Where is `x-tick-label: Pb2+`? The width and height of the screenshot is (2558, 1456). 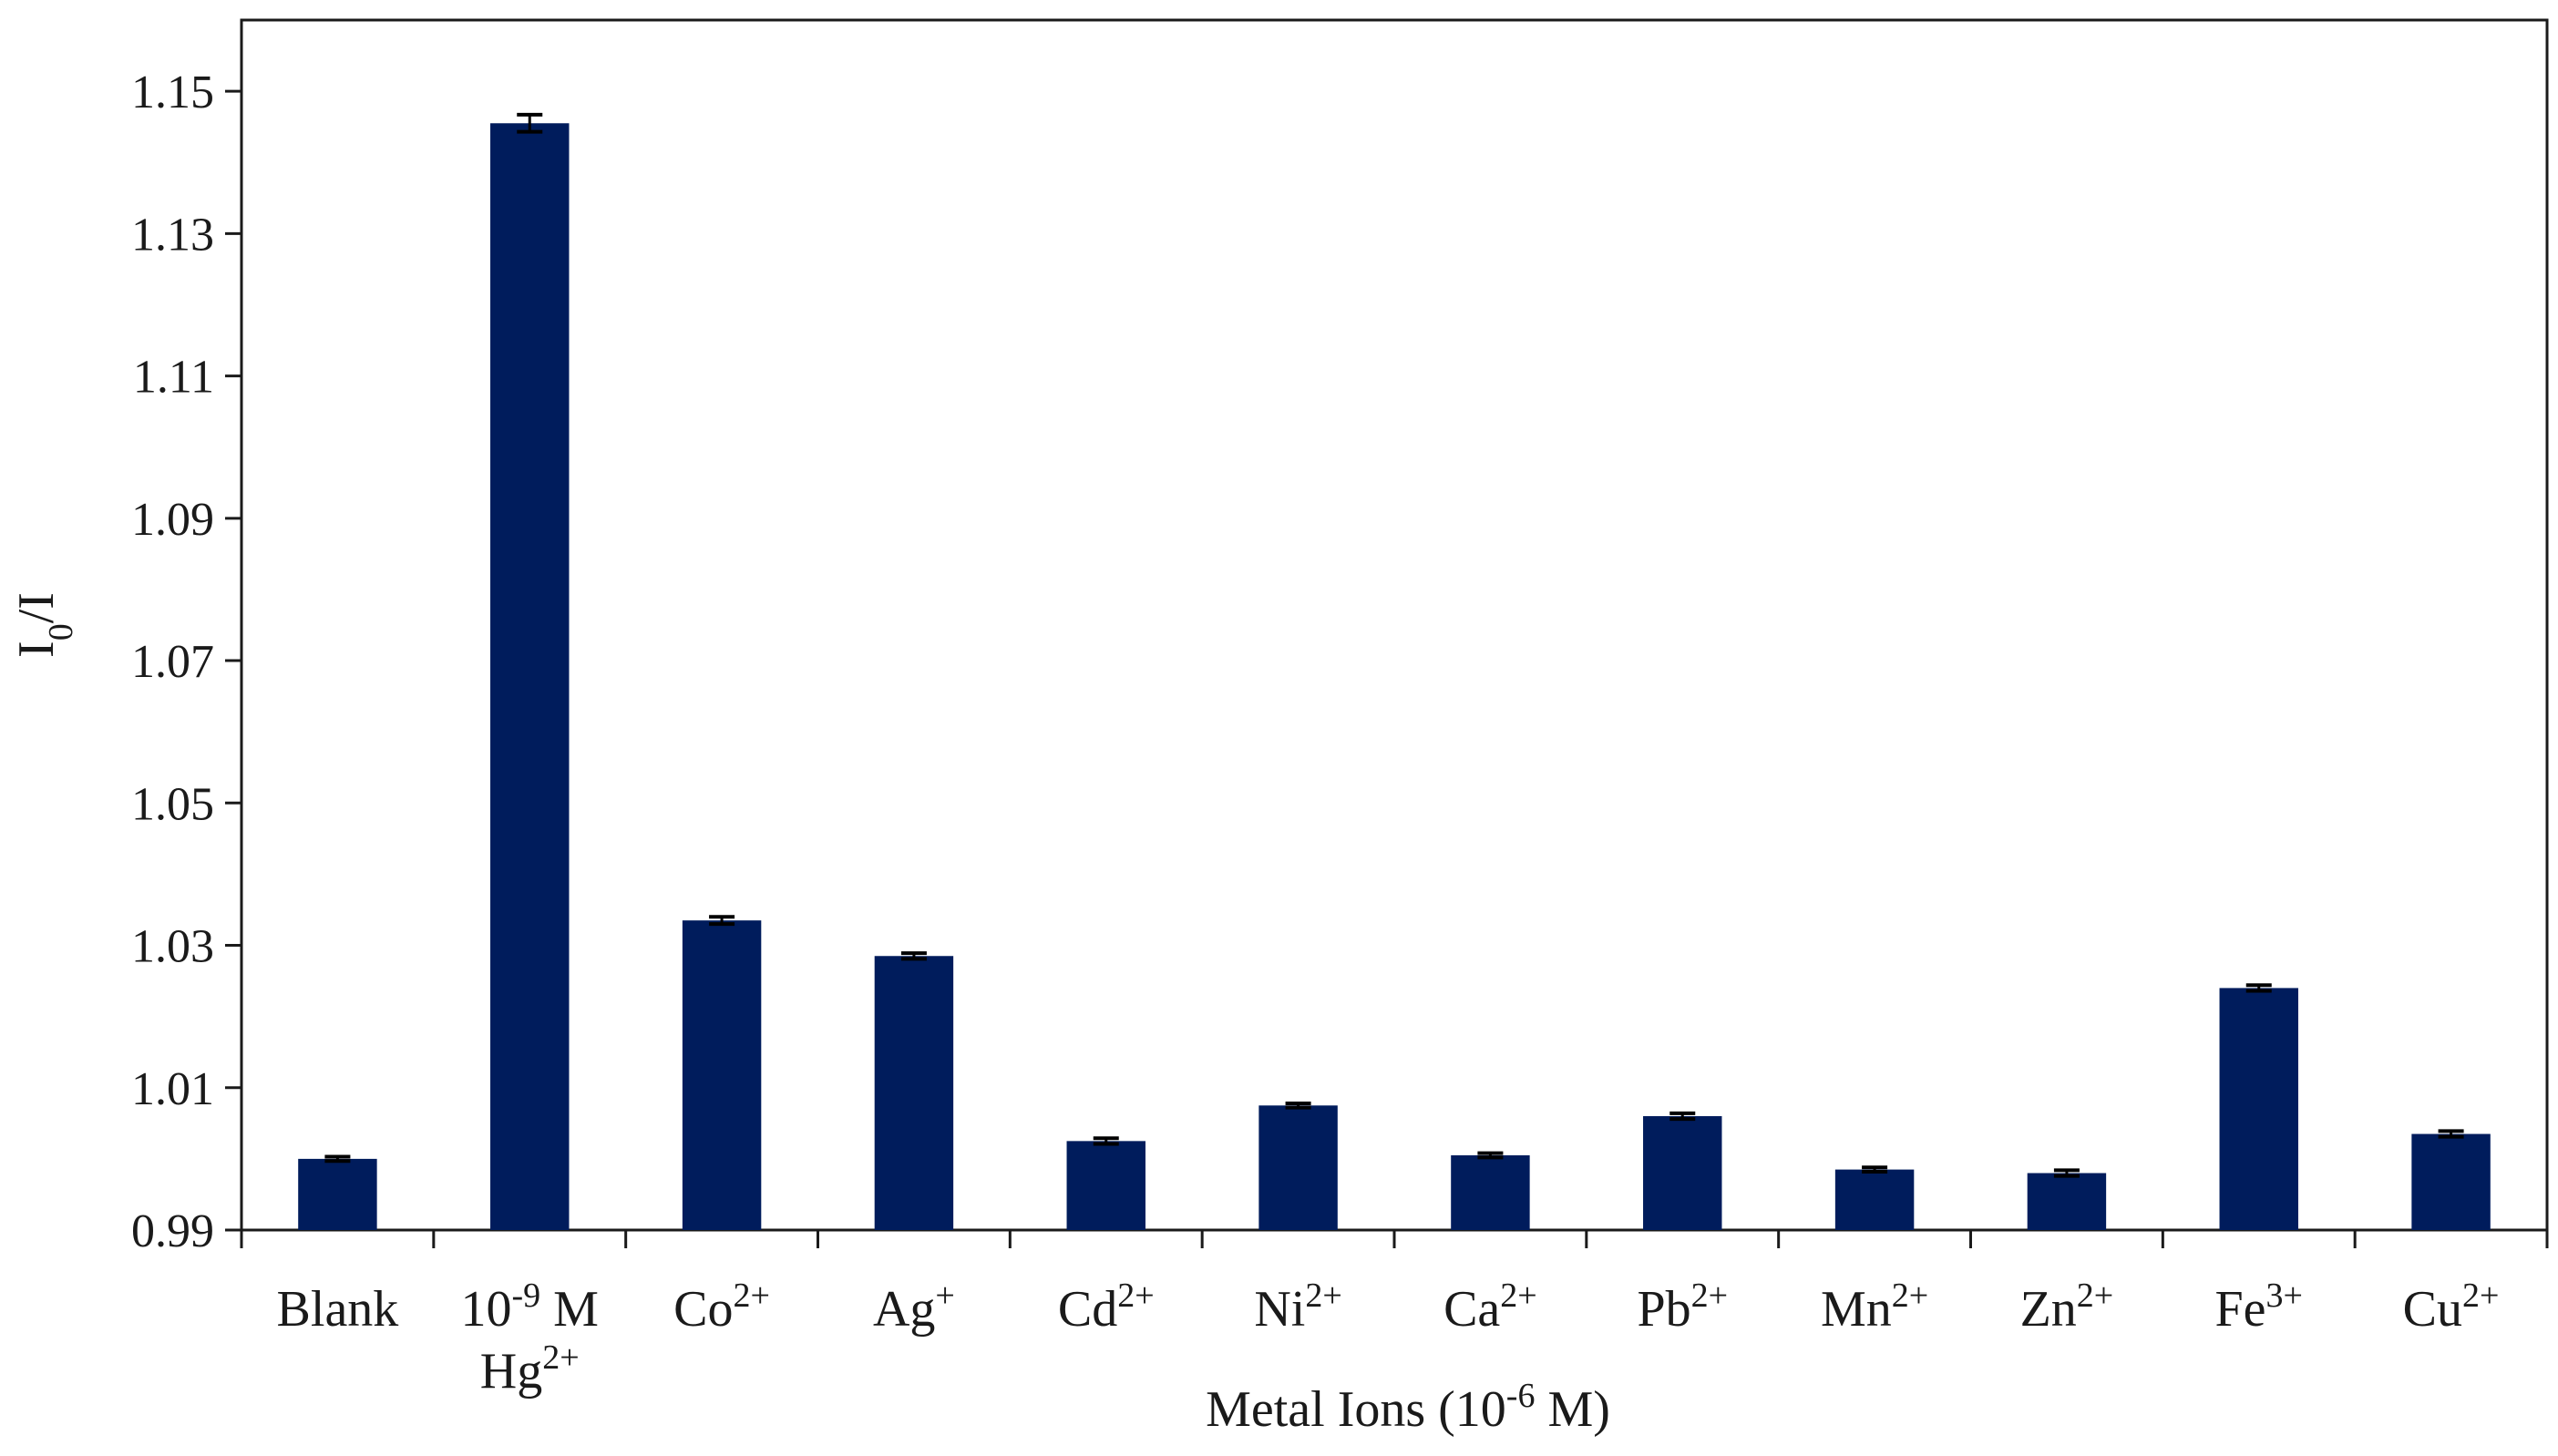
x-tick-label: Pb2+ is located at coordinates (1682, 1308).